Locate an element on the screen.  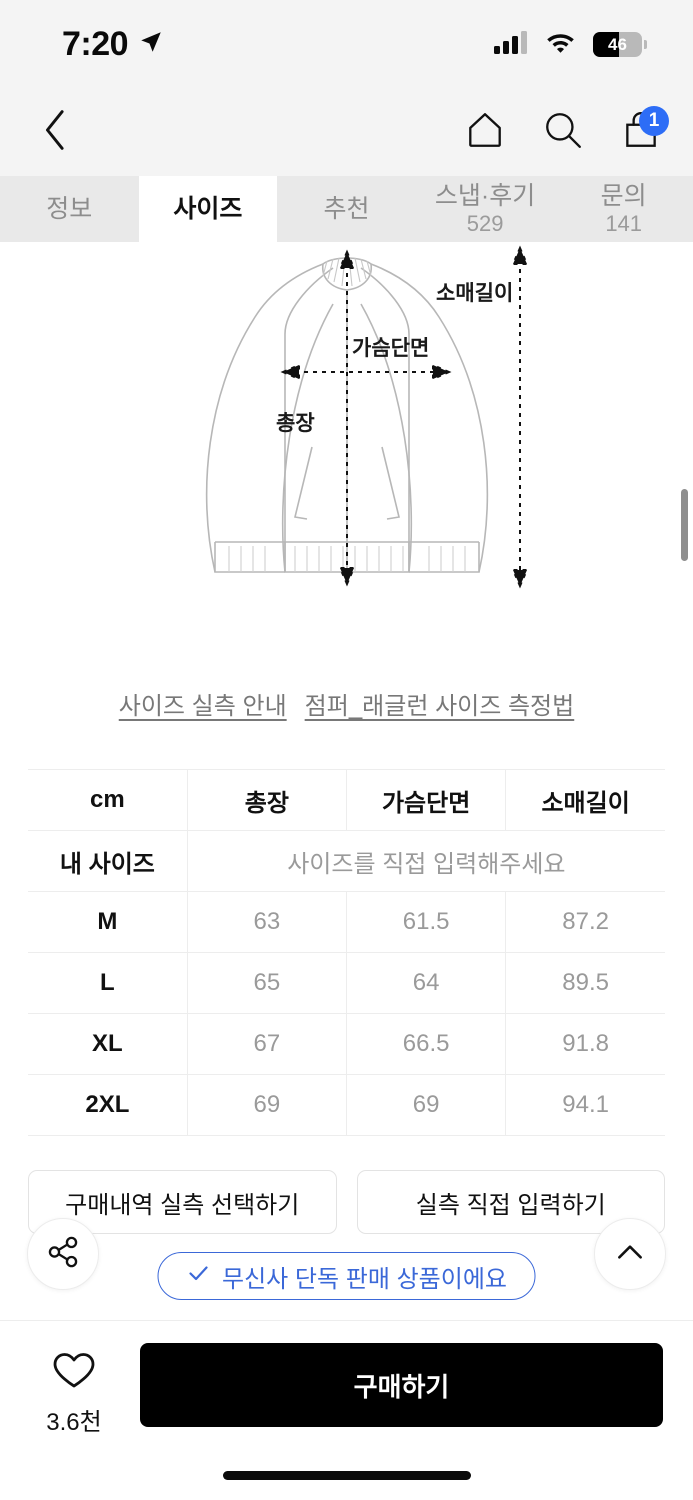
tab-size: 사이즈 is located at coordinates (208, 209).